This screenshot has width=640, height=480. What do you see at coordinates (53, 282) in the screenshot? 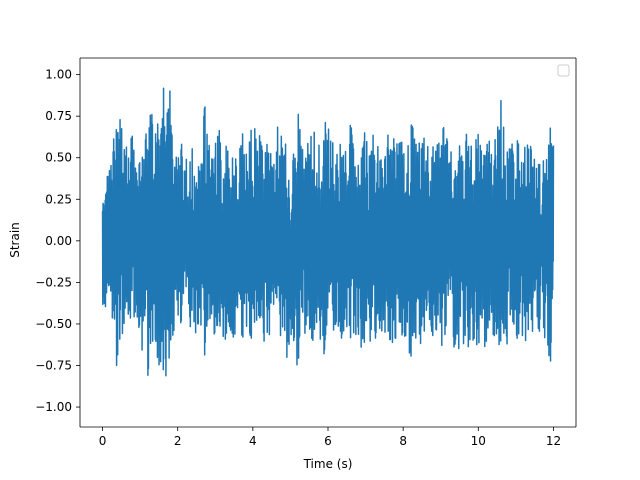
I see `y-tick-label: −0.25` at bounding box center [53, 282].